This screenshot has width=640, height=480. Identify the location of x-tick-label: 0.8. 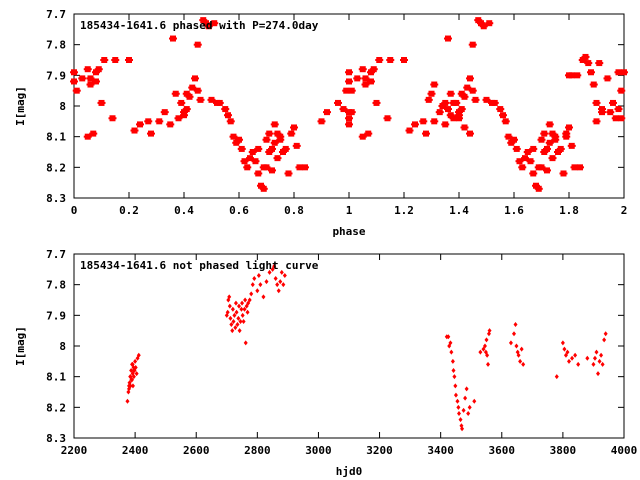
(294, 210).